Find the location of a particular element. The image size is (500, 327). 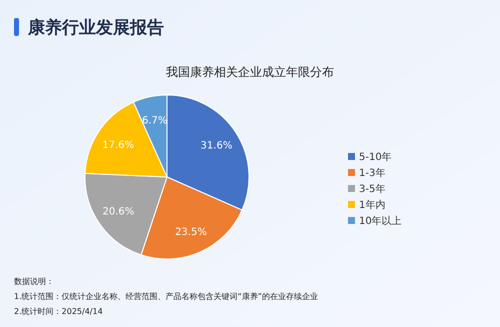

legend-label: 1-3年 is located at coordinates (372, 173).